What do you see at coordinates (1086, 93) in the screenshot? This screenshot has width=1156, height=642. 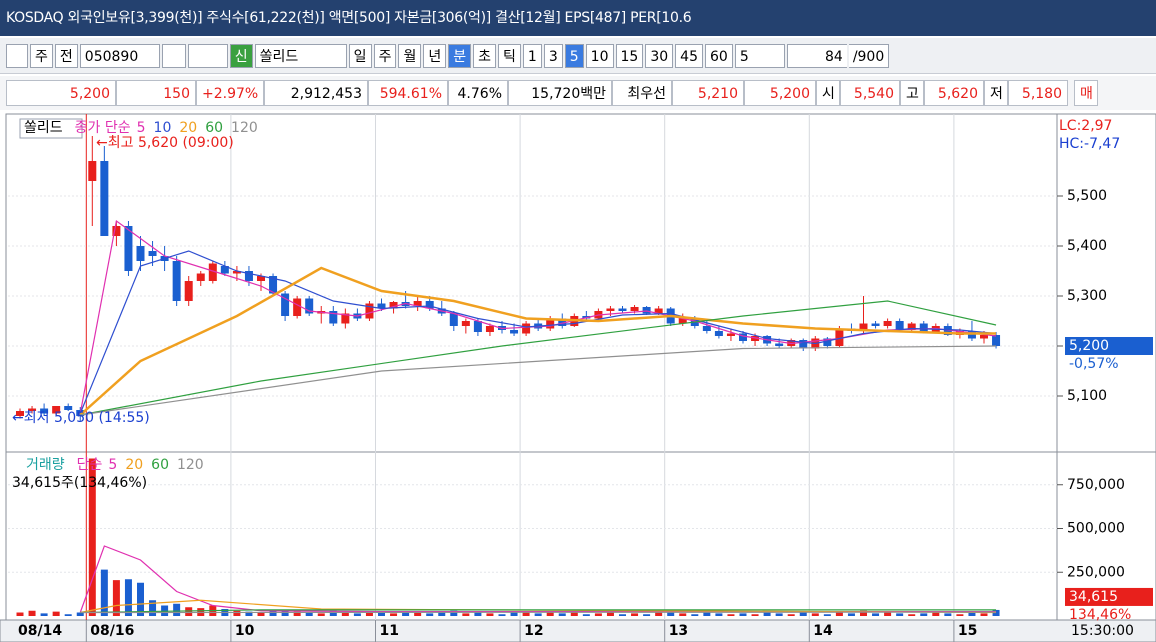 I see `order-button: 매` at bounding box center [1086, 93].